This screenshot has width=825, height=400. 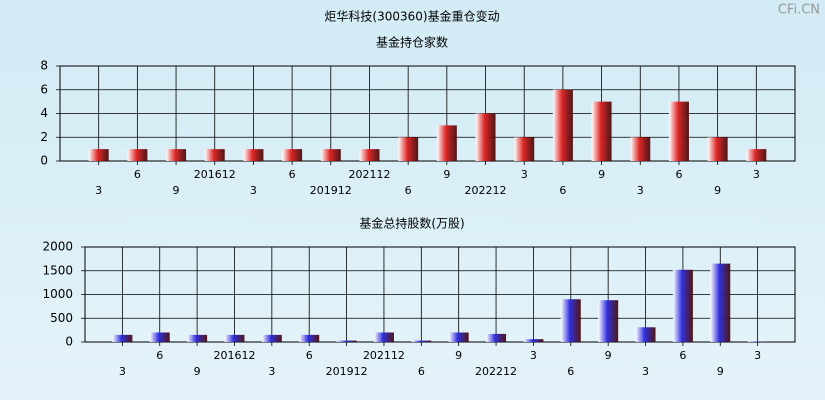 What do you see at coordinates (44, 66) in the screenshot?
I see `y-tick-label: 8` at bounding box center [44, 66].